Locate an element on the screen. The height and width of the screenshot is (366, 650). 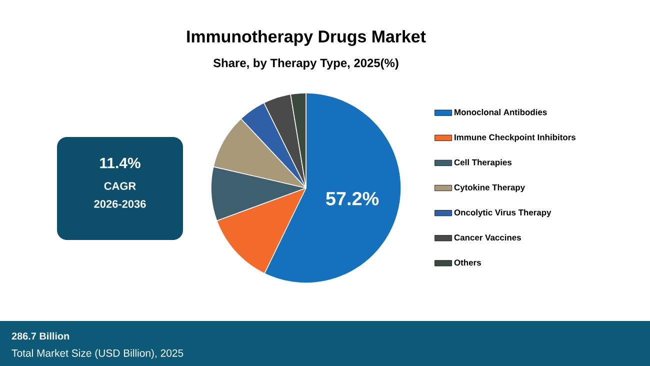
chart-subtitle: Share, by Therapy Type, 2025(%) is located at coordinates (305, 64).